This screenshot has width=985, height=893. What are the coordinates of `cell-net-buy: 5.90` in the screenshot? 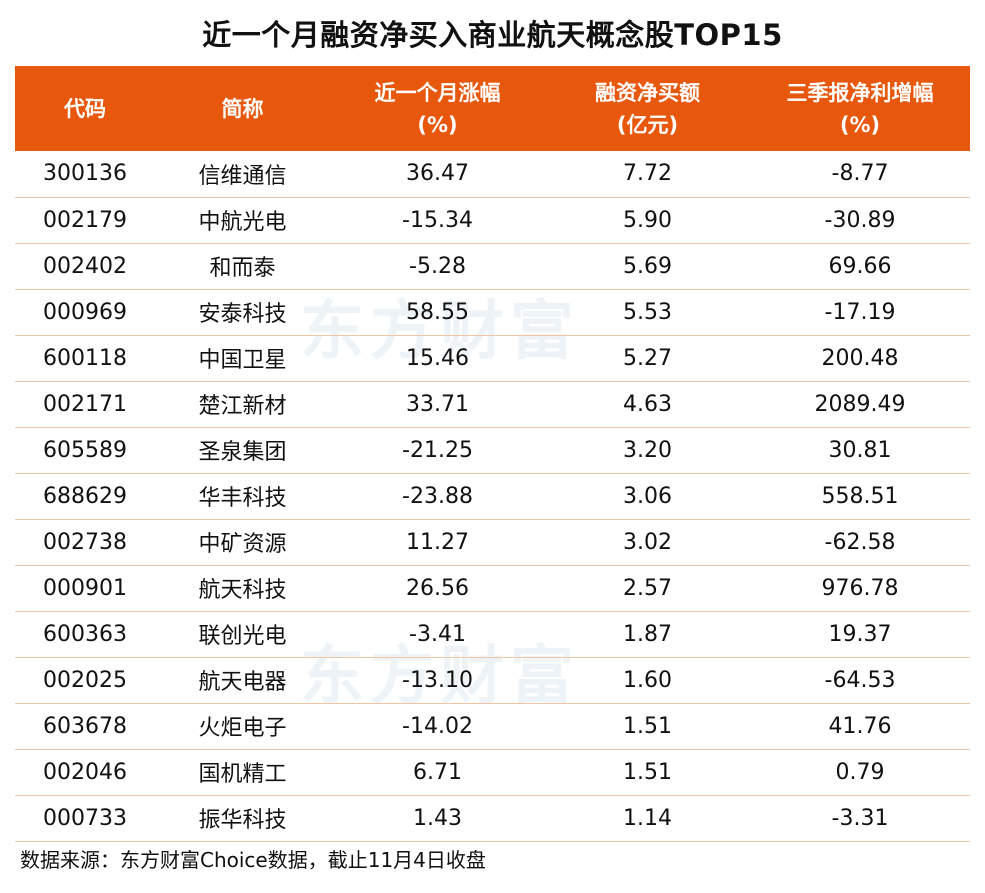 It's located at (647, 220).